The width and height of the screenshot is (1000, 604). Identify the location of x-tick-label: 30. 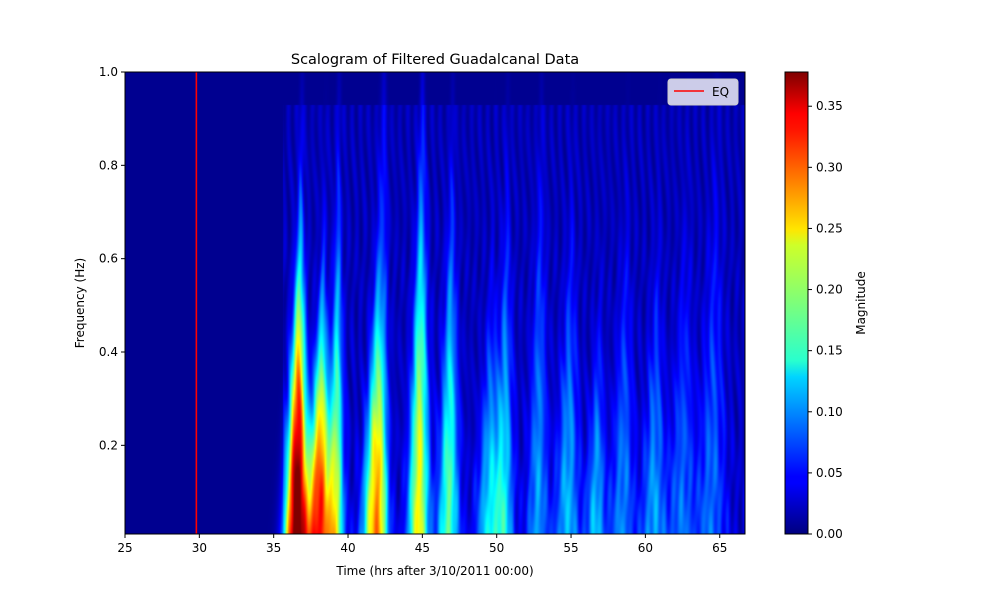
(199, 548).